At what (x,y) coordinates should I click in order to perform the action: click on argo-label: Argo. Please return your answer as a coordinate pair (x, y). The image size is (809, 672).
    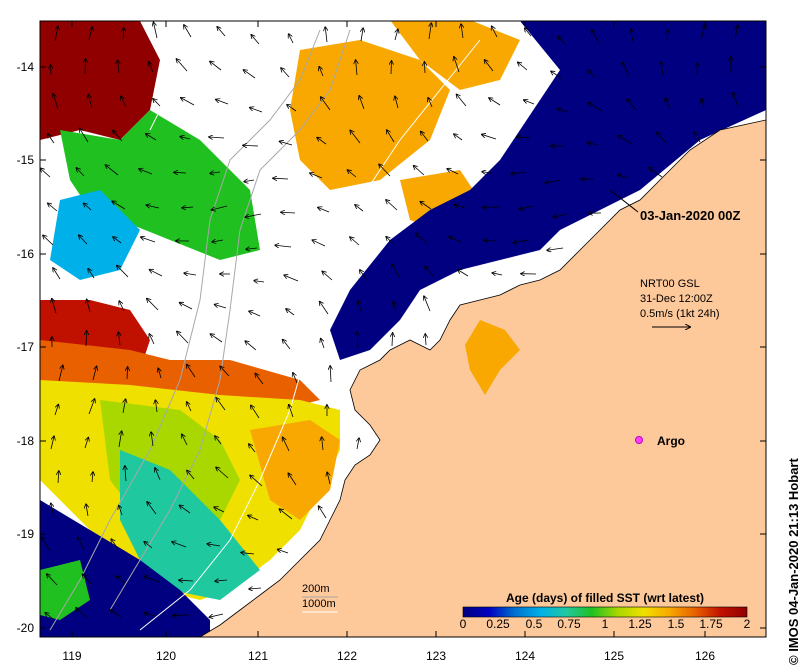
    Looking at the image, I should click on (671, 441).